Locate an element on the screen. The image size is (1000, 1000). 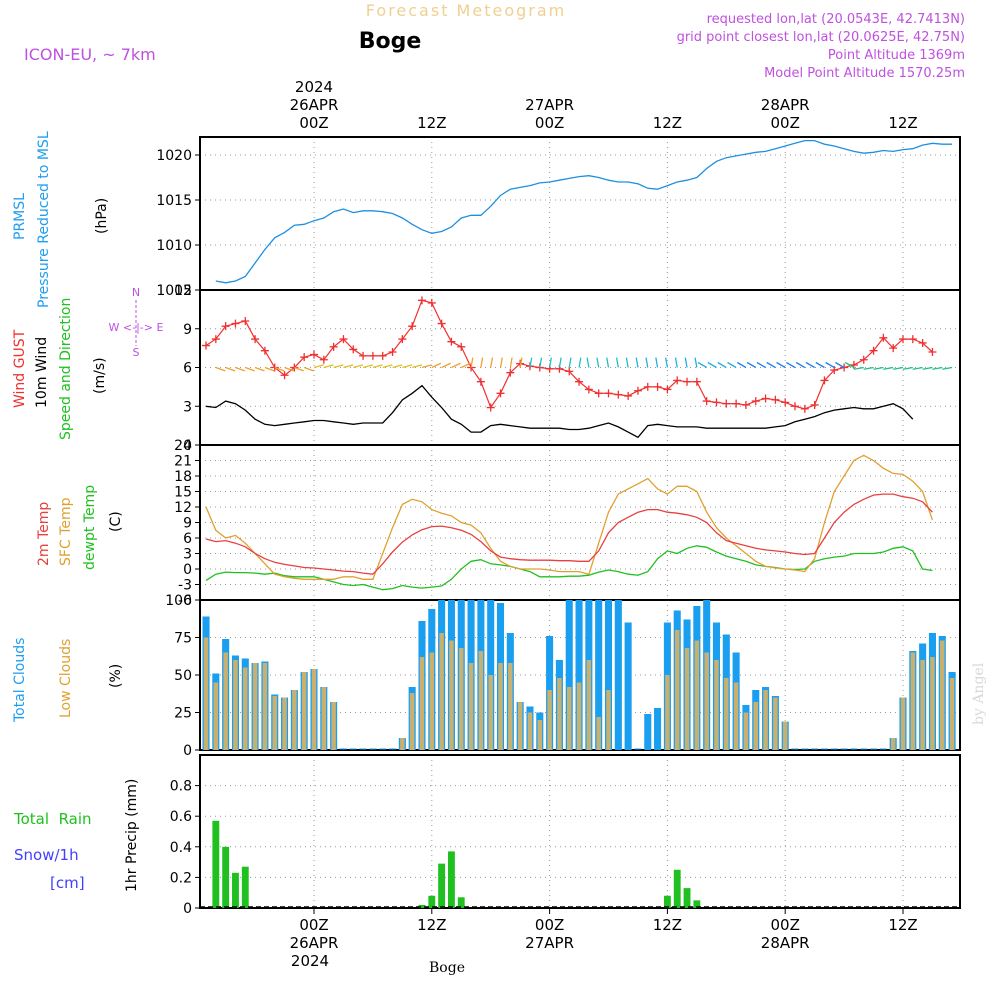
pressure-panel: 1005 1010 1015 1020 is located at coordinates (558, 217).